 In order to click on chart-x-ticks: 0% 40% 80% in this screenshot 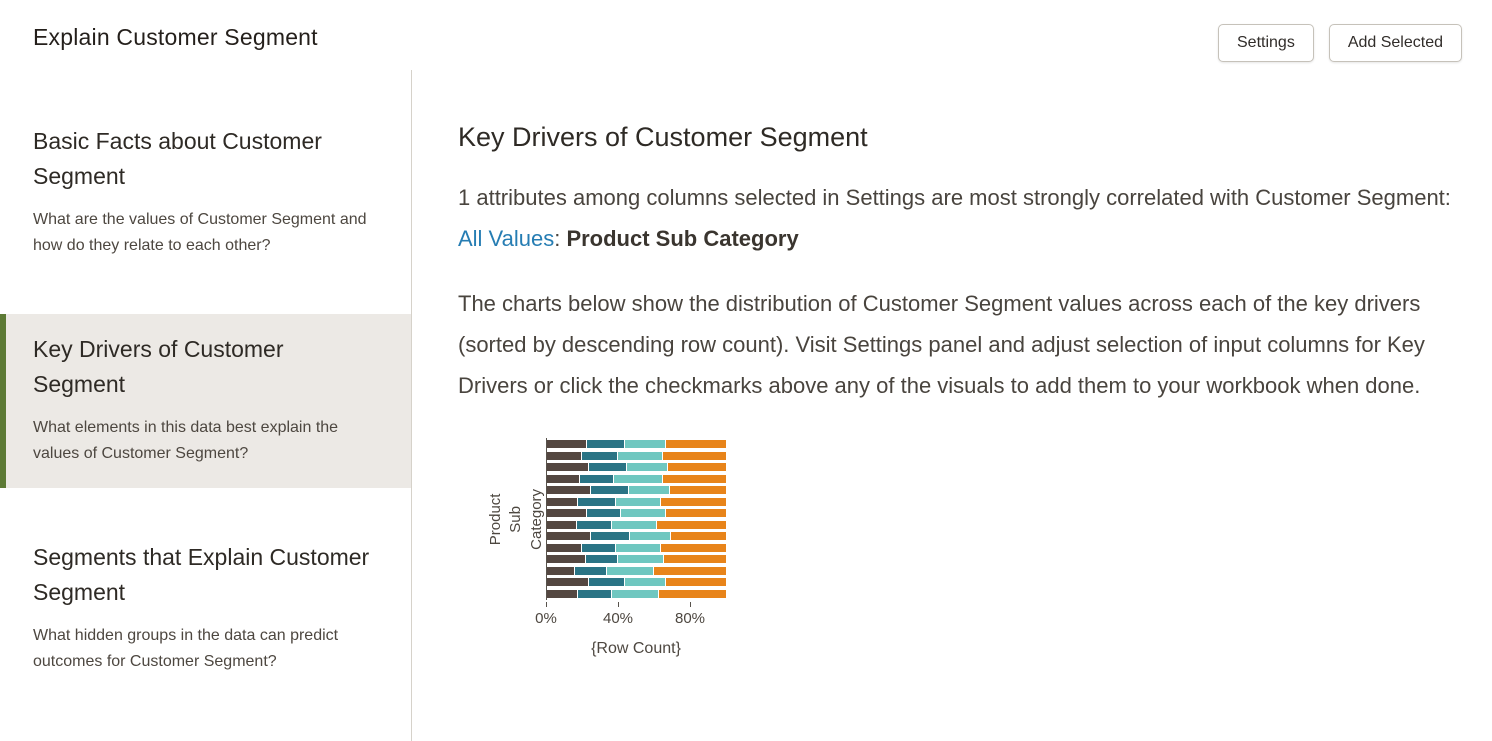, I will do `click(630, 616)`.